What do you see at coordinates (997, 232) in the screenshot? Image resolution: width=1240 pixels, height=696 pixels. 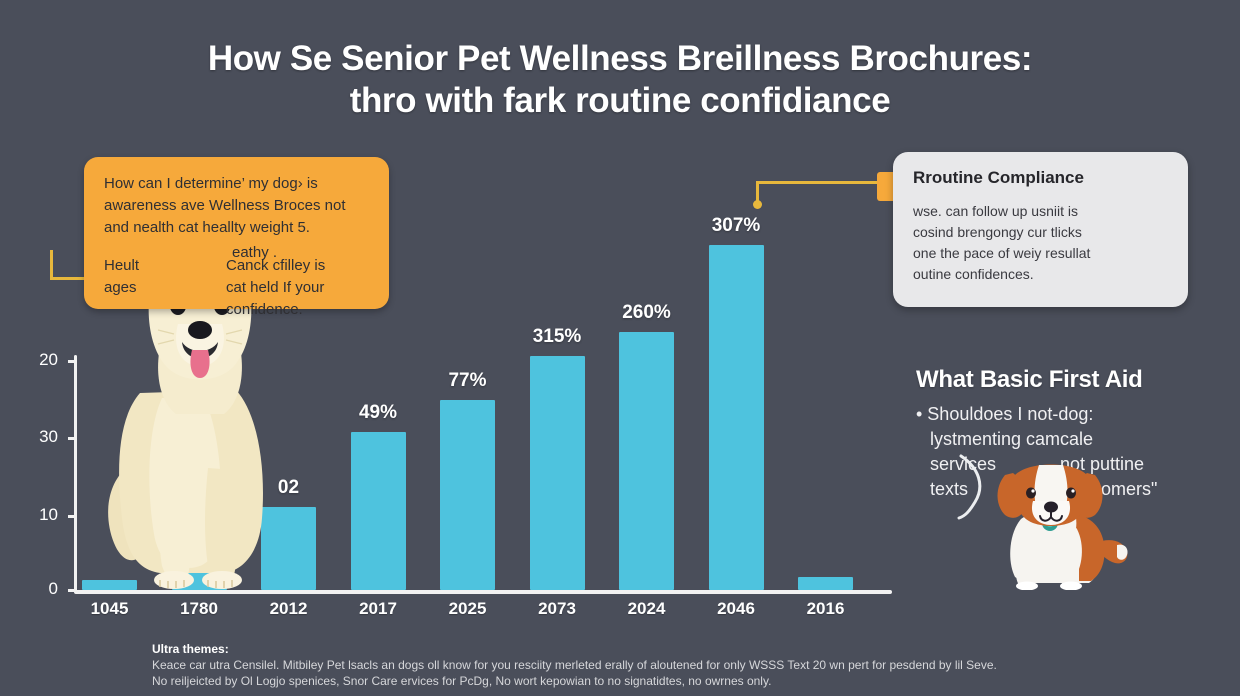 I see `gray-body-line-2: cosind brengongy cur tlicks` at bounding box center [997, 232].